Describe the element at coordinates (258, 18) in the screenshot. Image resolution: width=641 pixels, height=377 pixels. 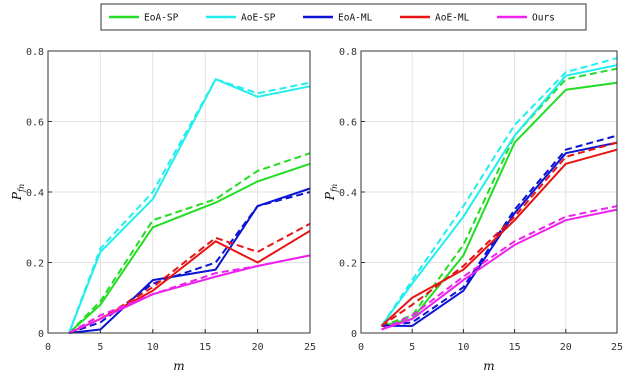
I see `legend-label: AoE-SP` at that location.